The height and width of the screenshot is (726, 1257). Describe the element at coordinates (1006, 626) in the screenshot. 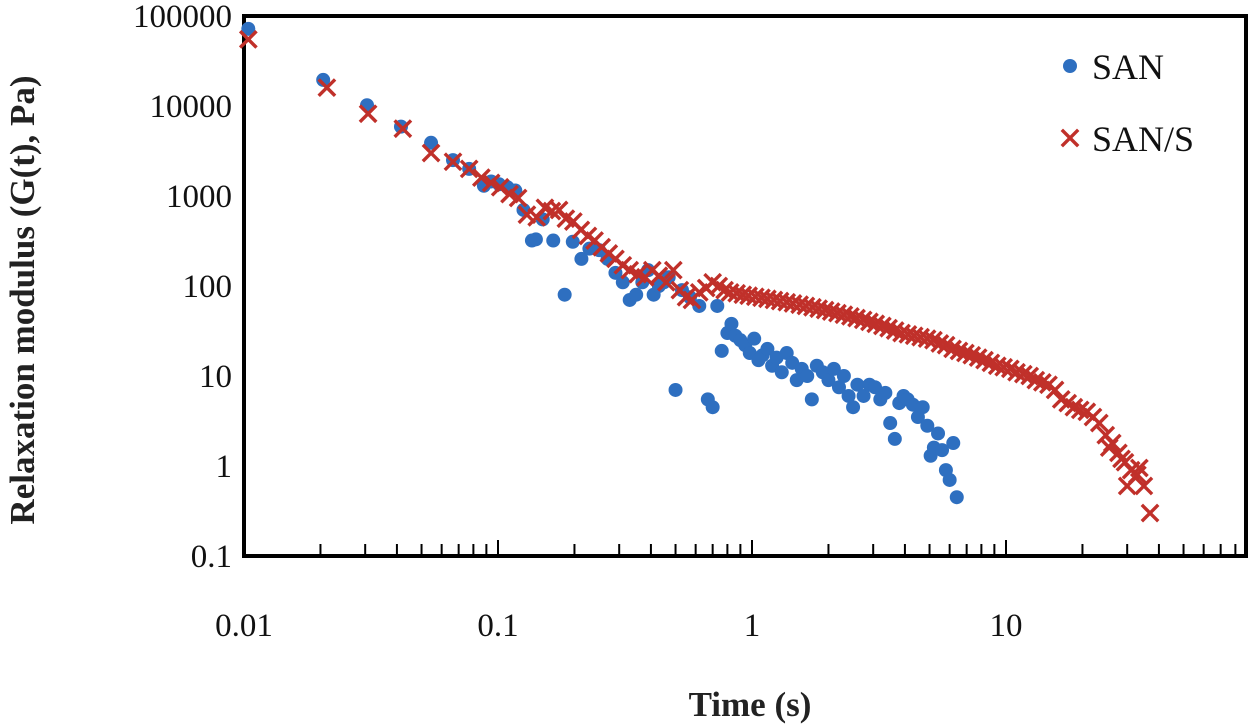

I see `x-tick-label: 10` at that location.